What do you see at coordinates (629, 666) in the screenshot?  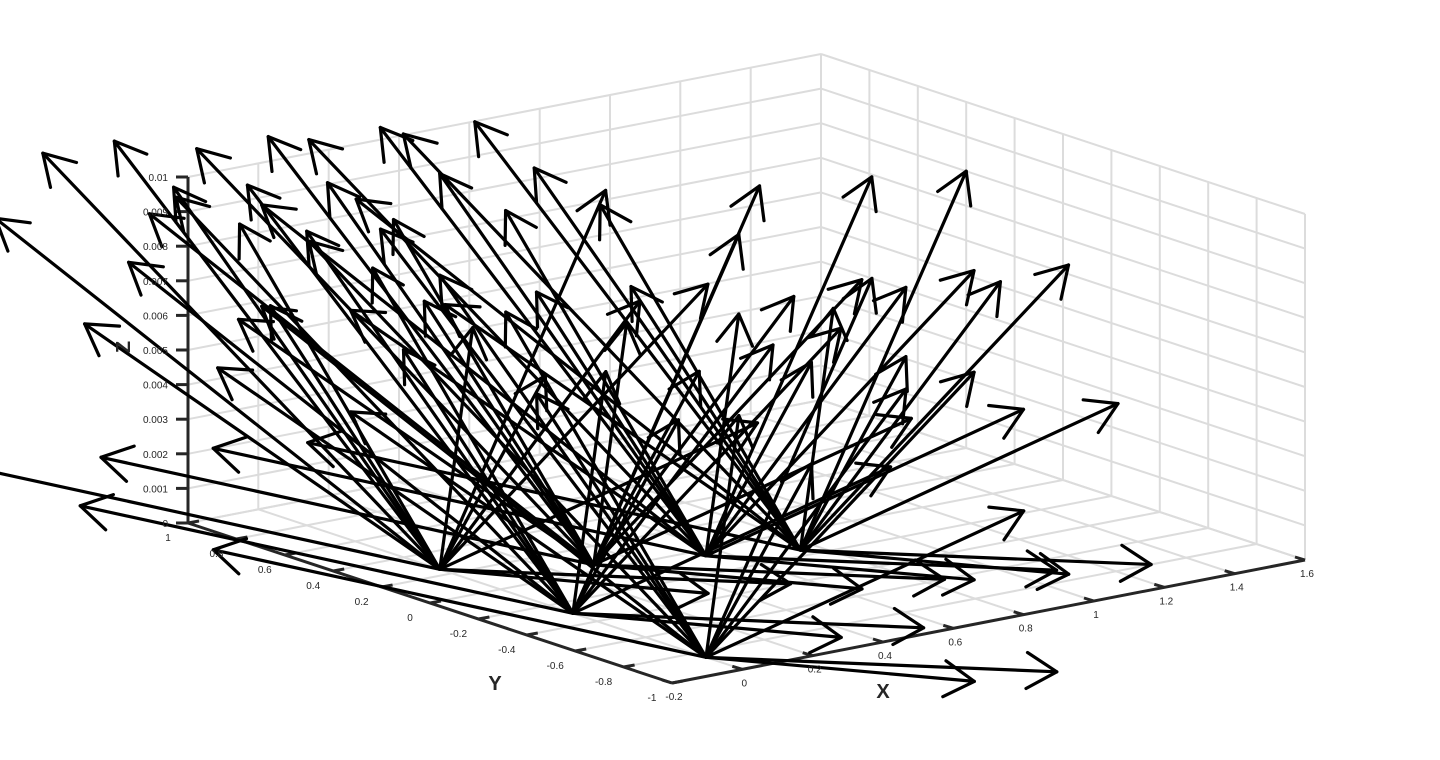 I see `y-tick-mark` at bounding box center [629, 666].